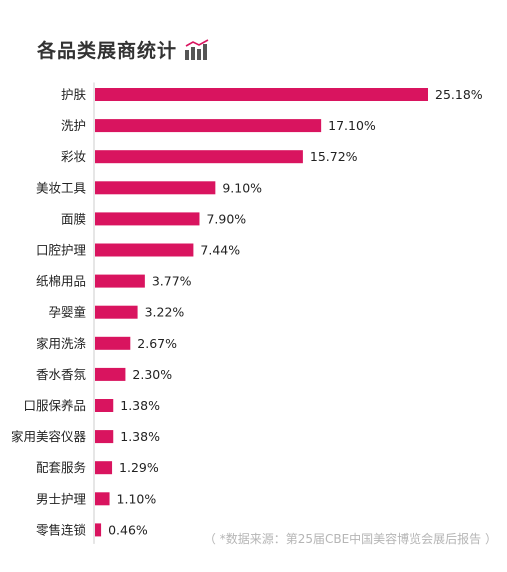 The width and height of the screenshot is (507, 572). I want to click on category-label: 美妆工具, so click(61, 187).